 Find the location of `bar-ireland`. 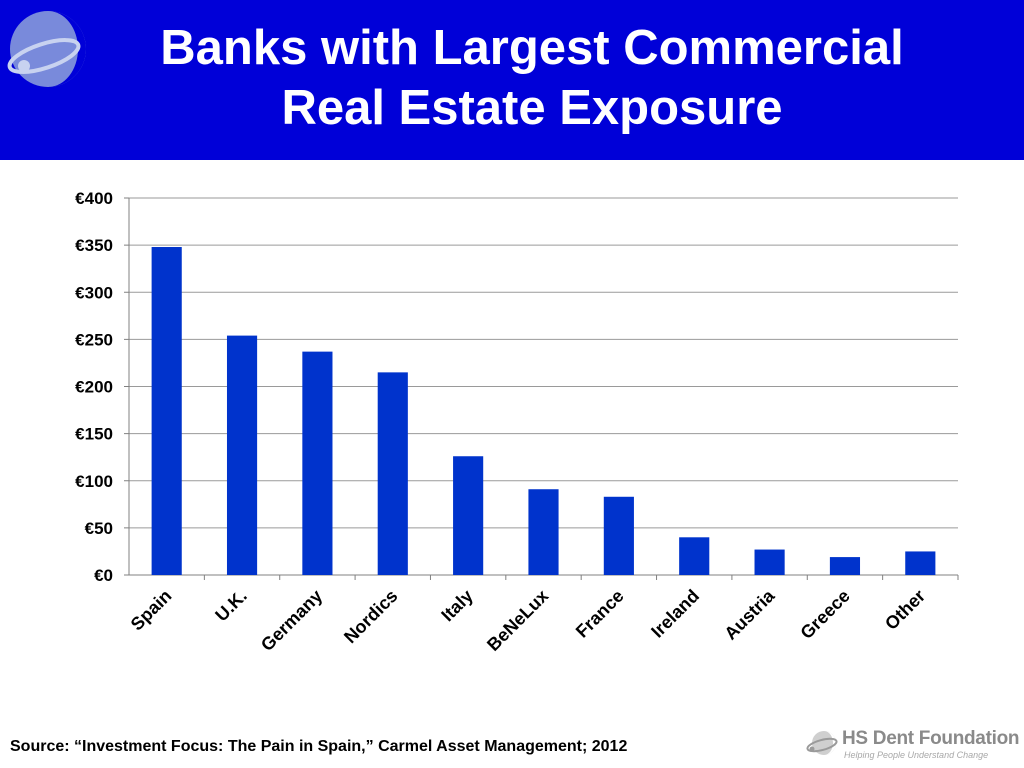

bar-ireland is located at coordinates (694, 556).